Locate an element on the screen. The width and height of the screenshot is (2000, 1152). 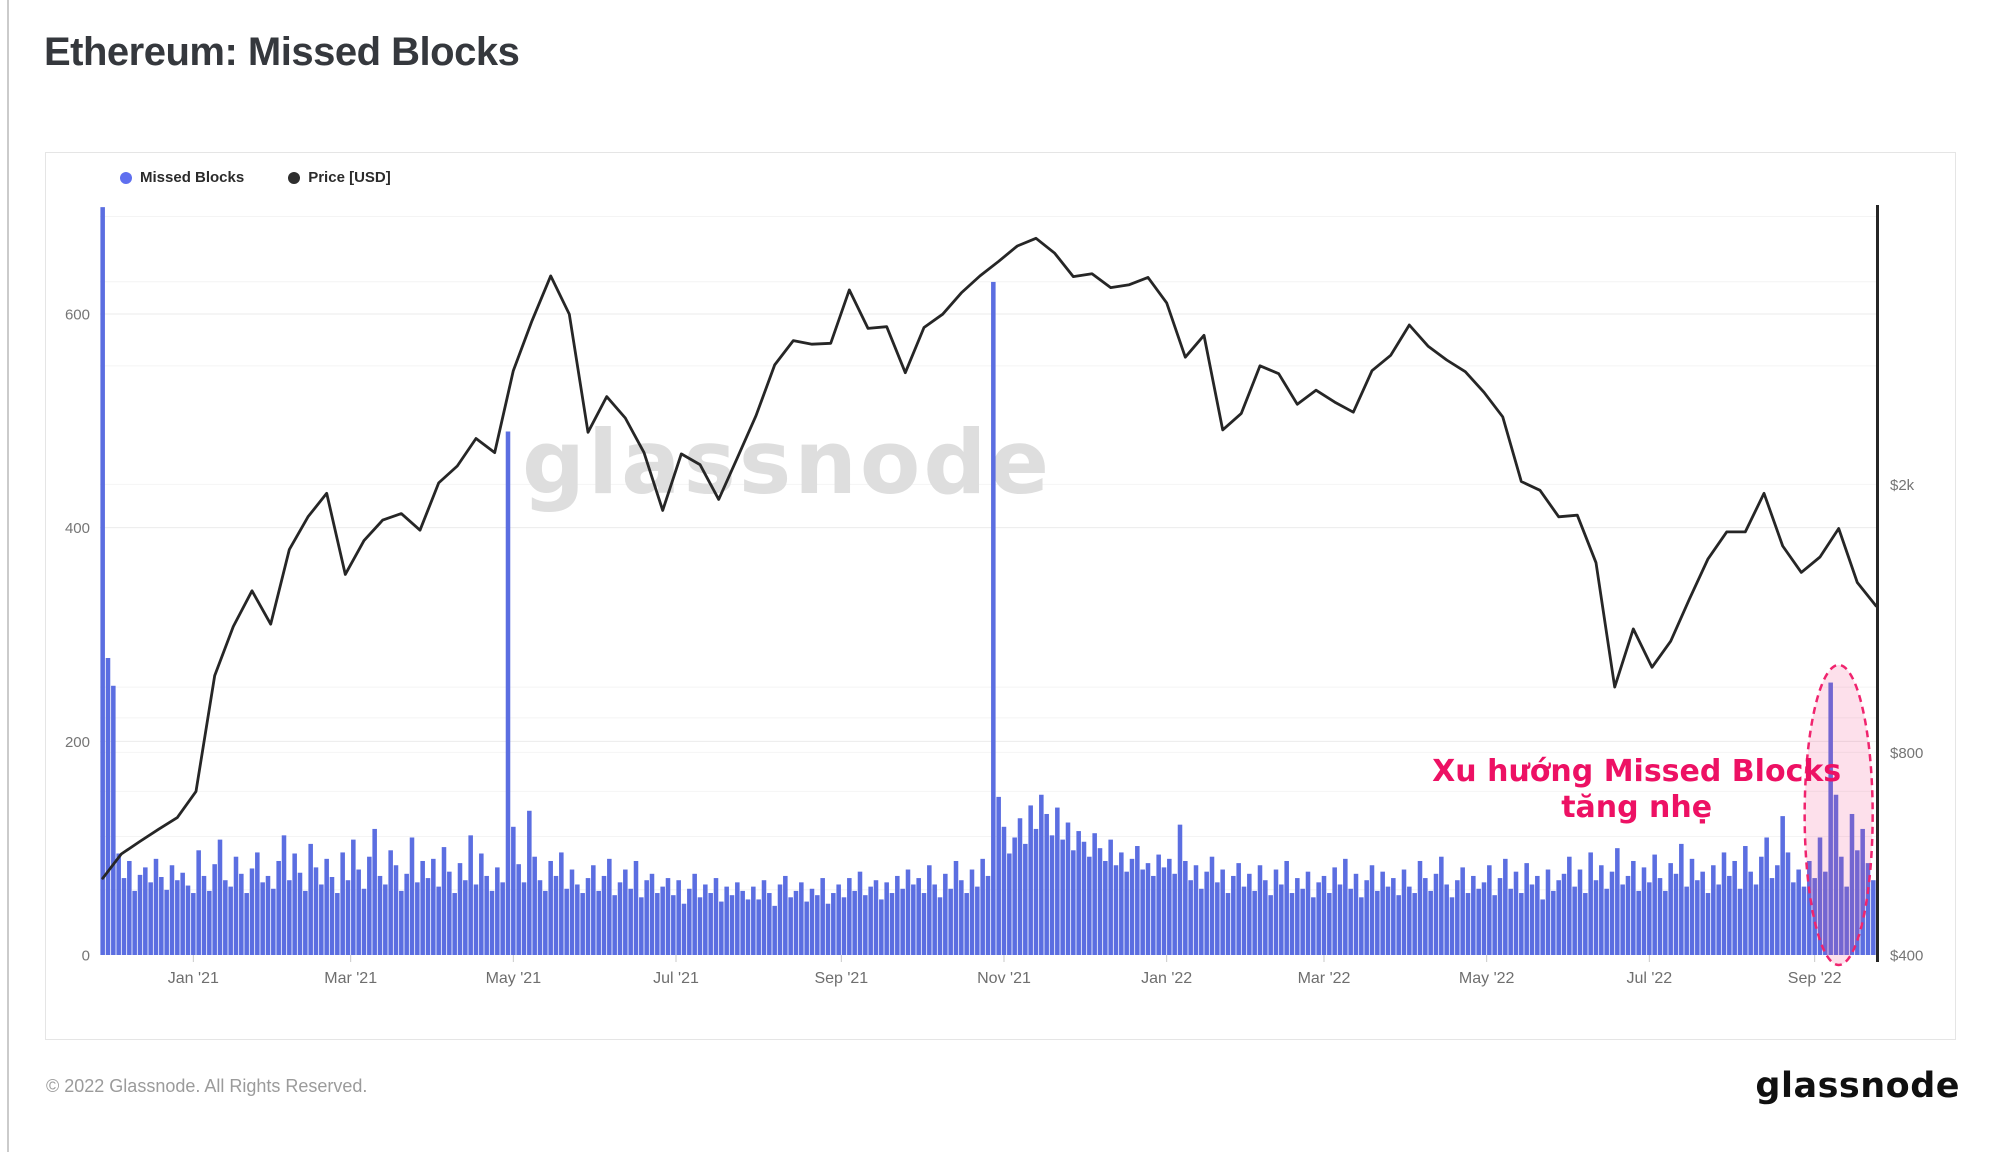
x-tick-label: Mar '21 is located at coordinates (350, 978).